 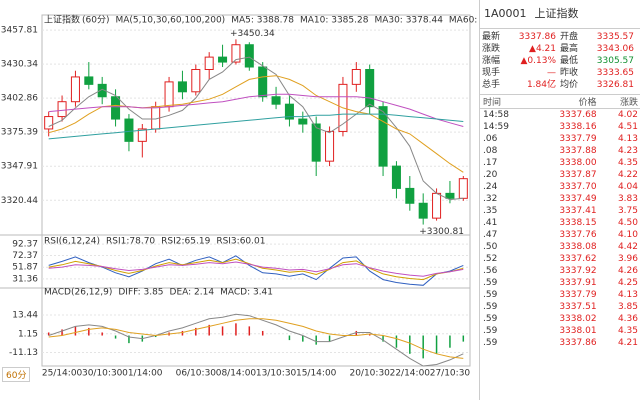 I want to click on legend-label: DIFF: 3.85, so click(x=140, y=293).